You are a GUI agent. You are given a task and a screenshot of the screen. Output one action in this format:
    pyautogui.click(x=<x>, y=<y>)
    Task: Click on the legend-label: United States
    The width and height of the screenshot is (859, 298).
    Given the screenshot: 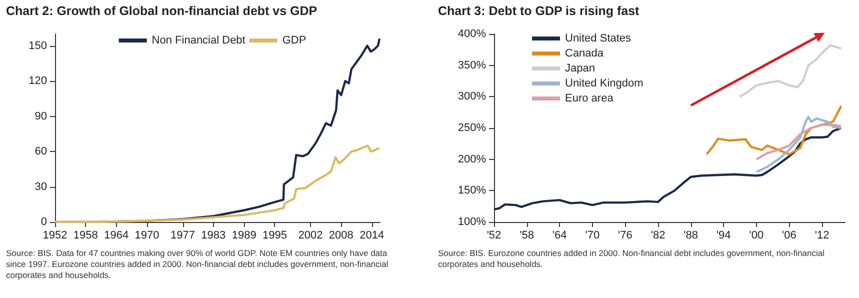 What is the action you would take?
    pyautogui.click(x=598, y=38)
    